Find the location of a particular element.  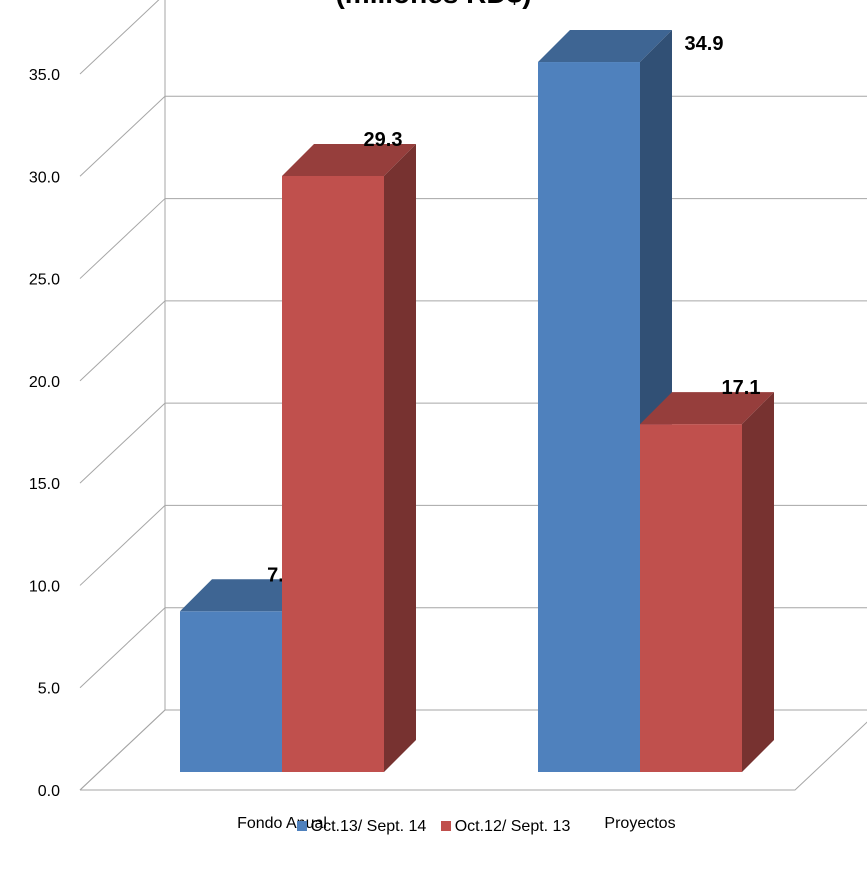

y-tick-label: 25.0 is located at coordinates (44, 280).